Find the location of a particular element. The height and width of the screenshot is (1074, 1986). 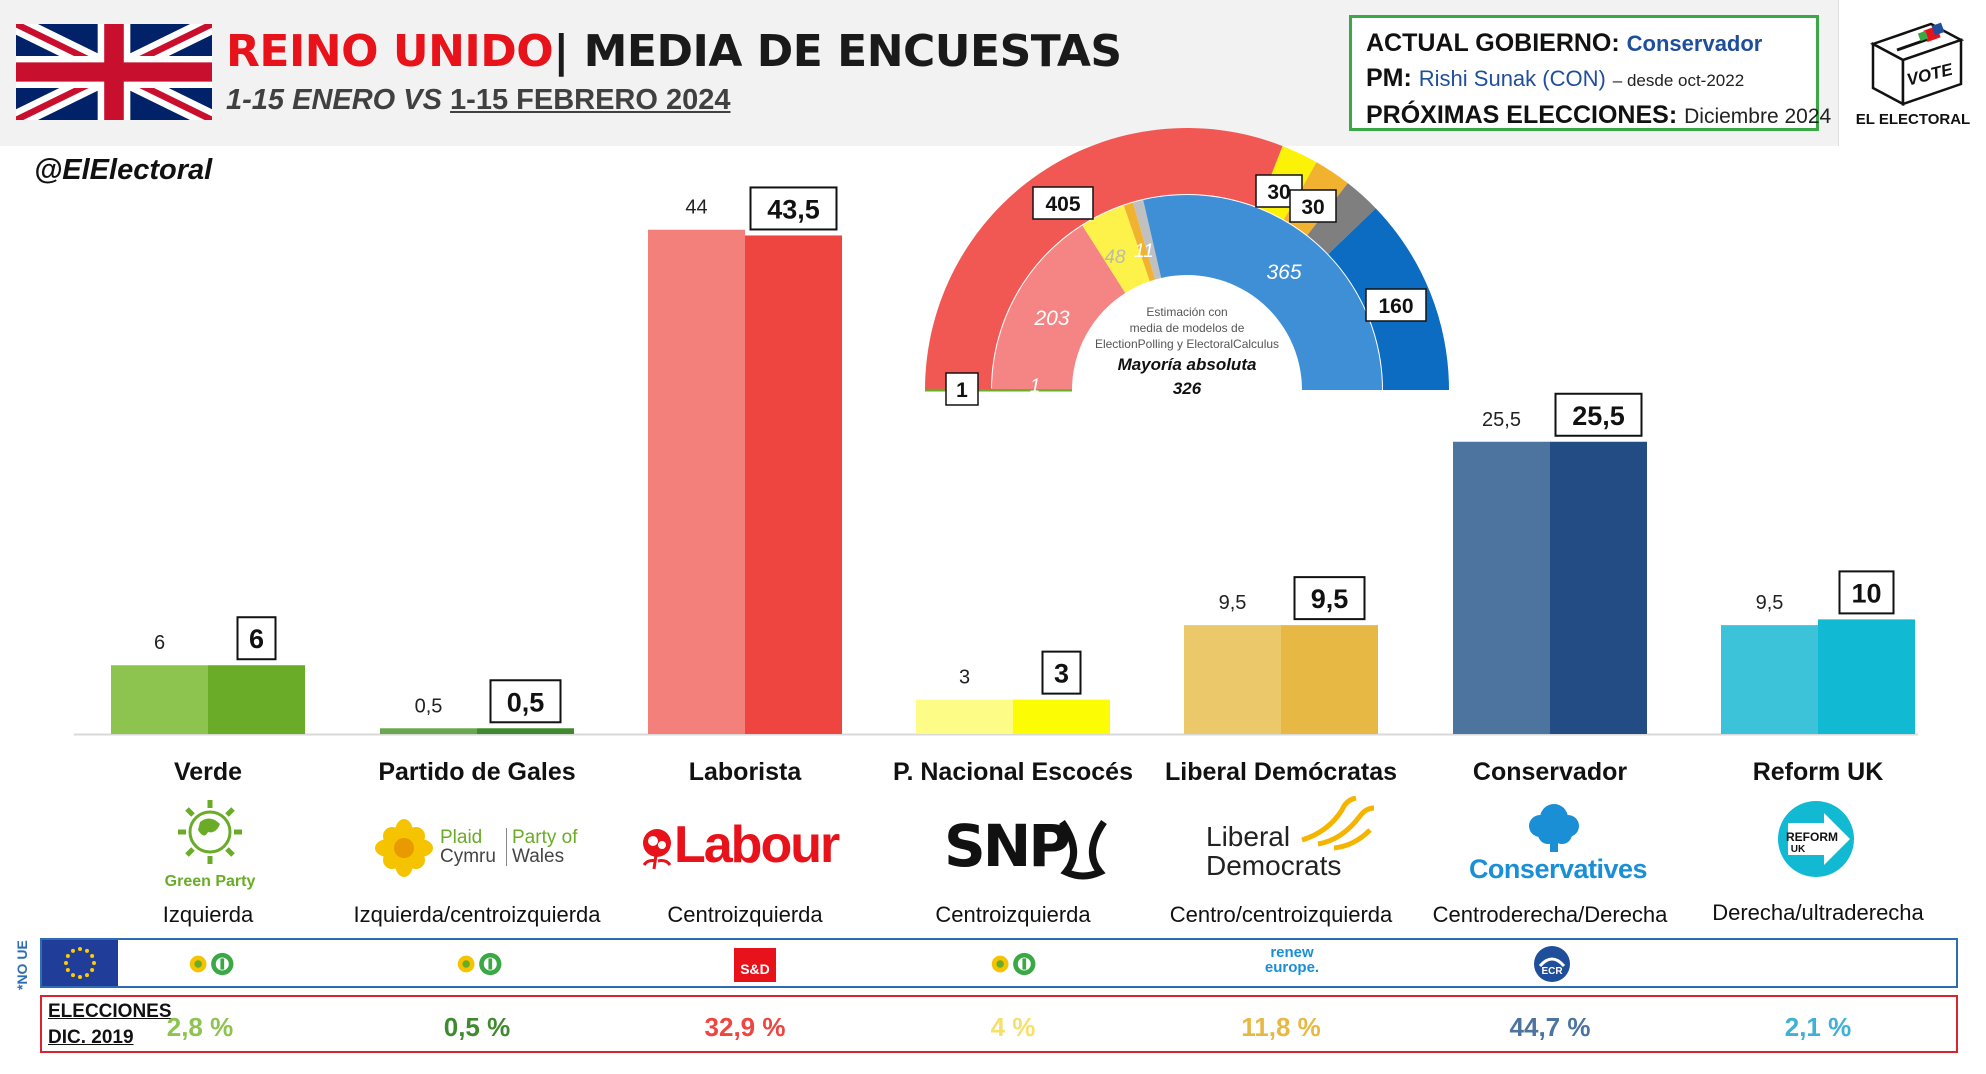

subtitle-vs: VS is located at coordinates (422, 100).